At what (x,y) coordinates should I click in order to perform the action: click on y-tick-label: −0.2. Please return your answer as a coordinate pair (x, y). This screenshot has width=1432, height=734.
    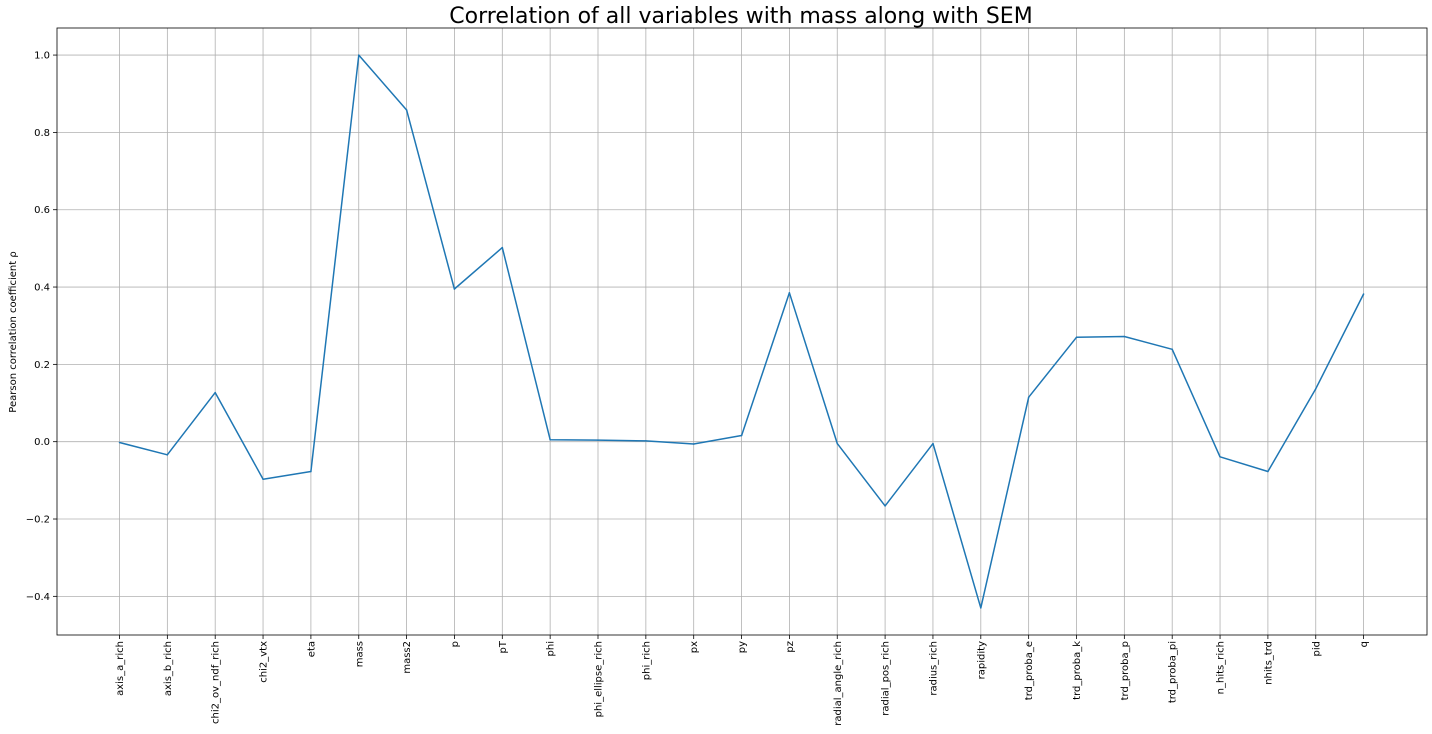
    Looking at the image, I should click on (38, 520).